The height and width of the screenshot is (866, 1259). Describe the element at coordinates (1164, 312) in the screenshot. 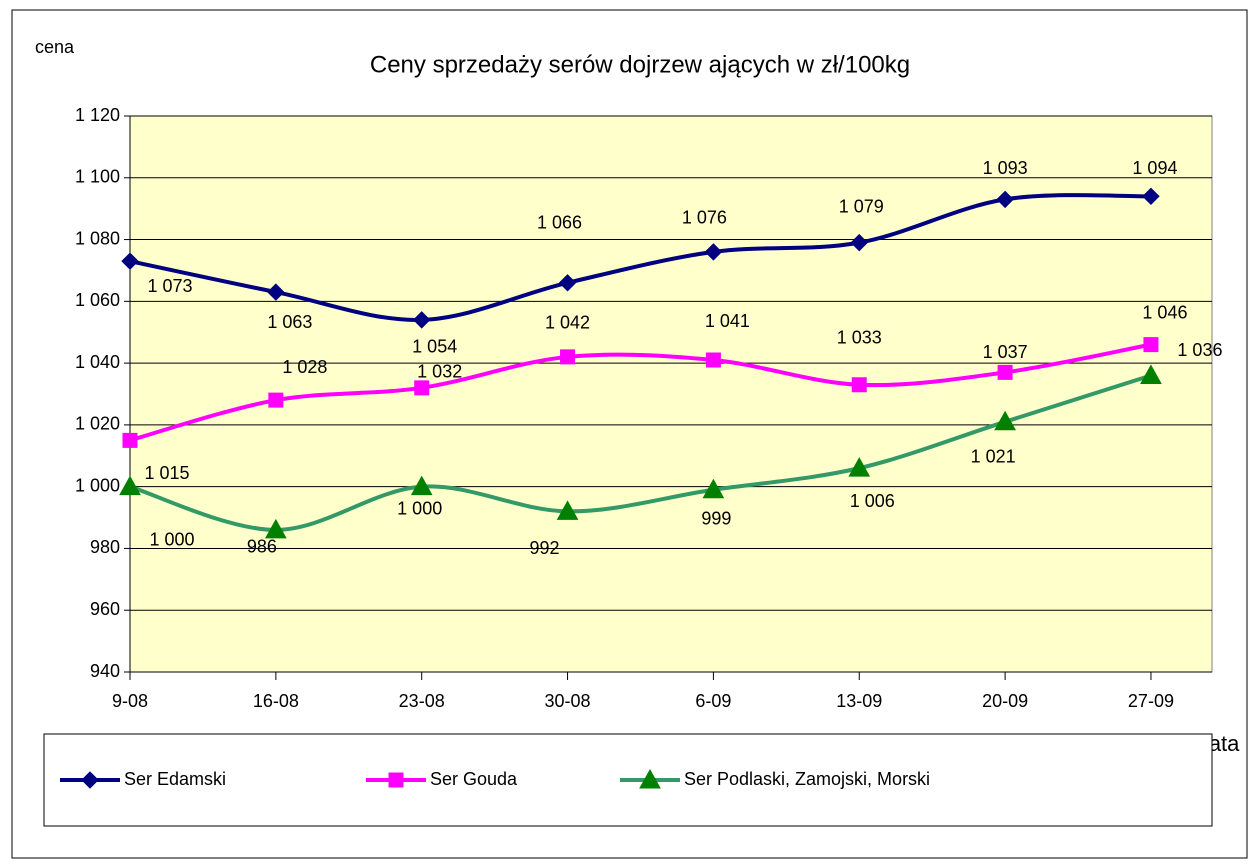

I see `data-label: 1 046` at that location.